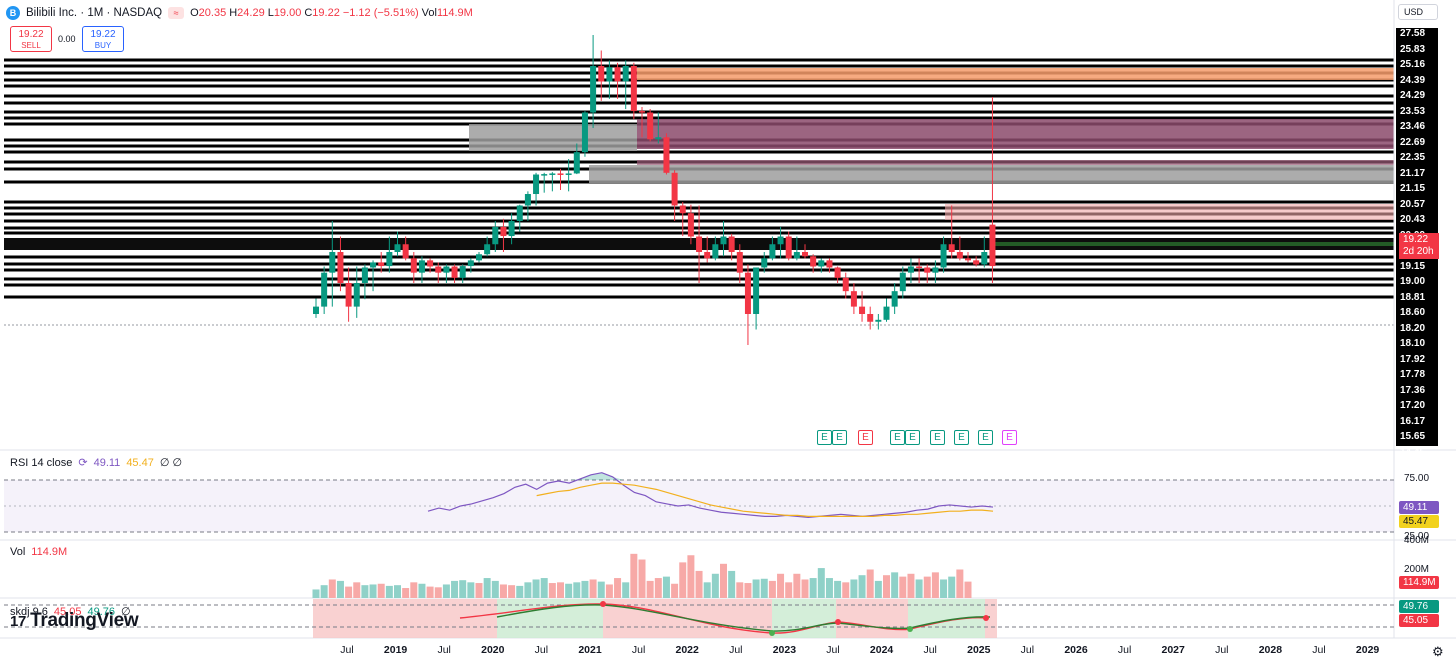 The height and width of the screenshot is (665, 1456). Describe the element at coordinates (1413, 219) in the screenshot. I see `price-tick-label: 20.43` at that location.